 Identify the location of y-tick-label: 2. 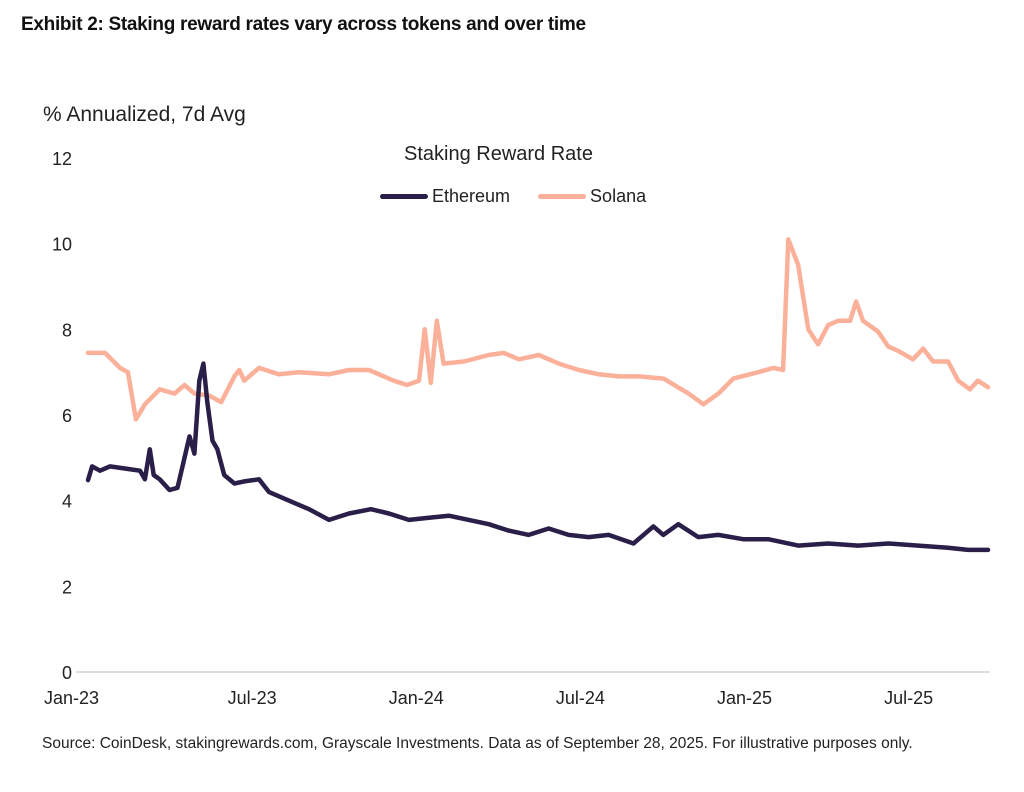
(67, 587).